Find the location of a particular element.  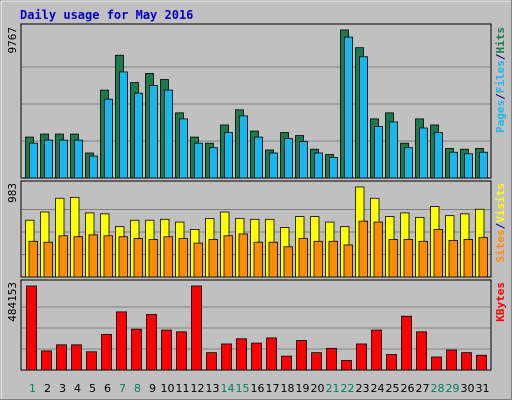

x-tick-day-7: 7 is located at coordinates (122, 388).